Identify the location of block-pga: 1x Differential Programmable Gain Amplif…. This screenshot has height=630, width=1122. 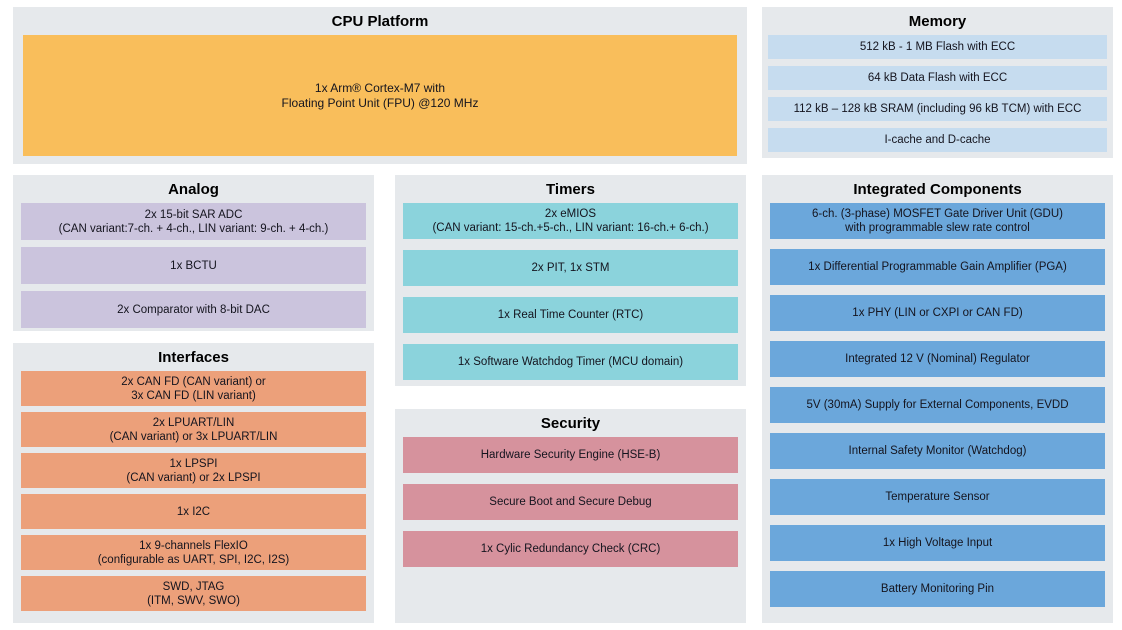
(937, 267).